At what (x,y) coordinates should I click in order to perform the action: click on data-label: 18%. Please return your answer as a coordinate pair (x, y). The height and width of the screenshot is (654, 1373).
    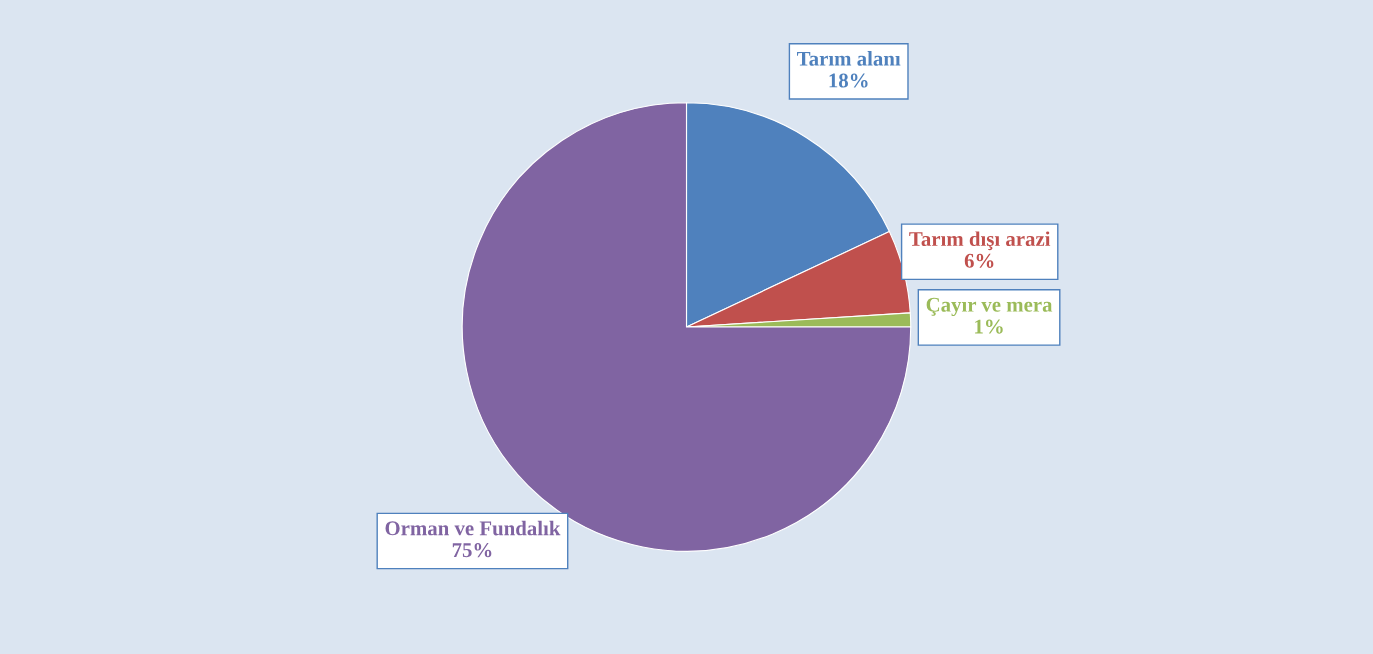
    Looking at the image, I should click on (848, 80).